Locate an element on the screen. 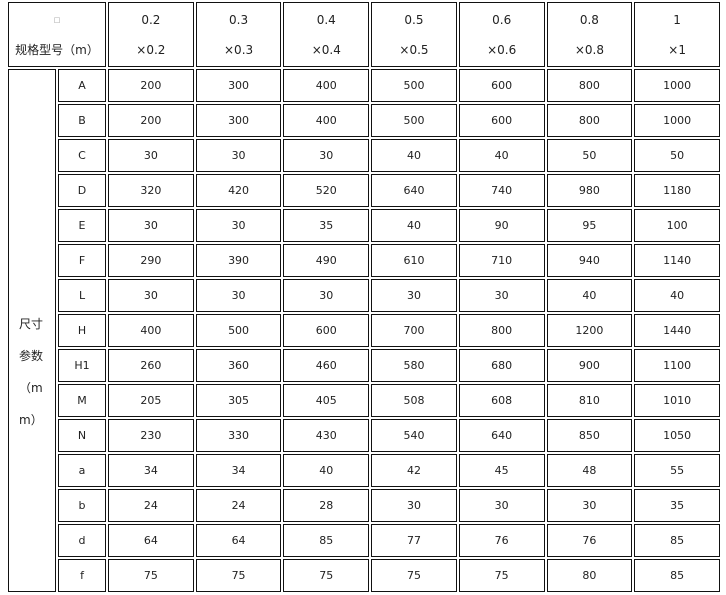 The image size is (726, 595). size-bottom: ×0.5 is located at coordinates (414, 49).